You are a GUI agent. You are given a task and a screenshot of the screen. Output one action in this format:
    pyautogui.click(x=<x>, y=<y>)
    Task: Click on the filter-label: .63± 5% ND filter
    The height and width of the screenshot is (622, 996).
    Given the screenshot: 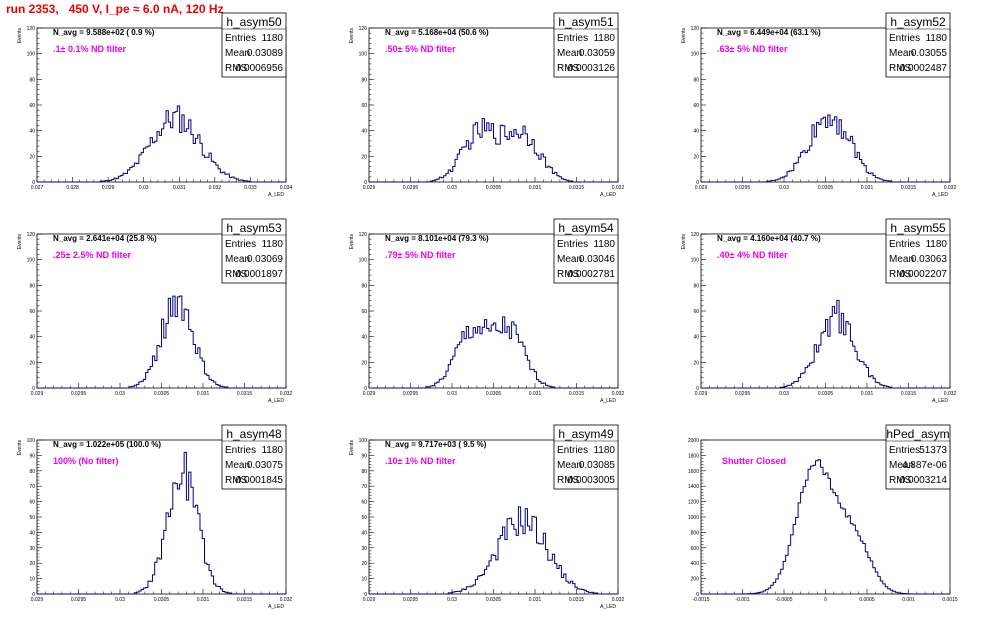 What is the action you would take?
    pyautogui.click(x=752, y=49)
    